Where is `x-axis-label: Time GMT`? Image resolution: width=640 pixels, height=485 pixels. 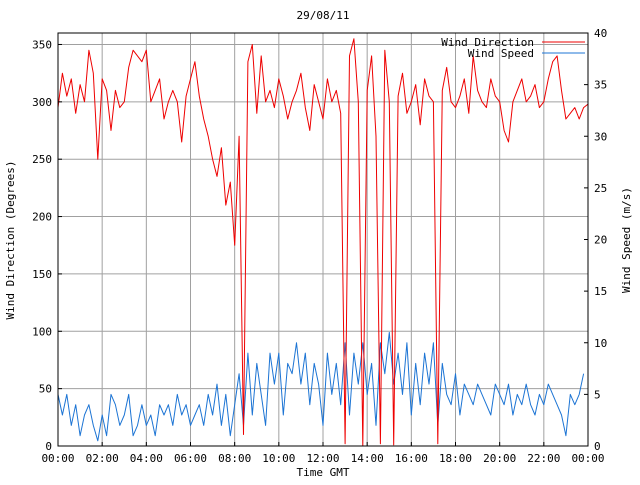 x-axis-label: Time GMT is located at coordinates (323, 472).